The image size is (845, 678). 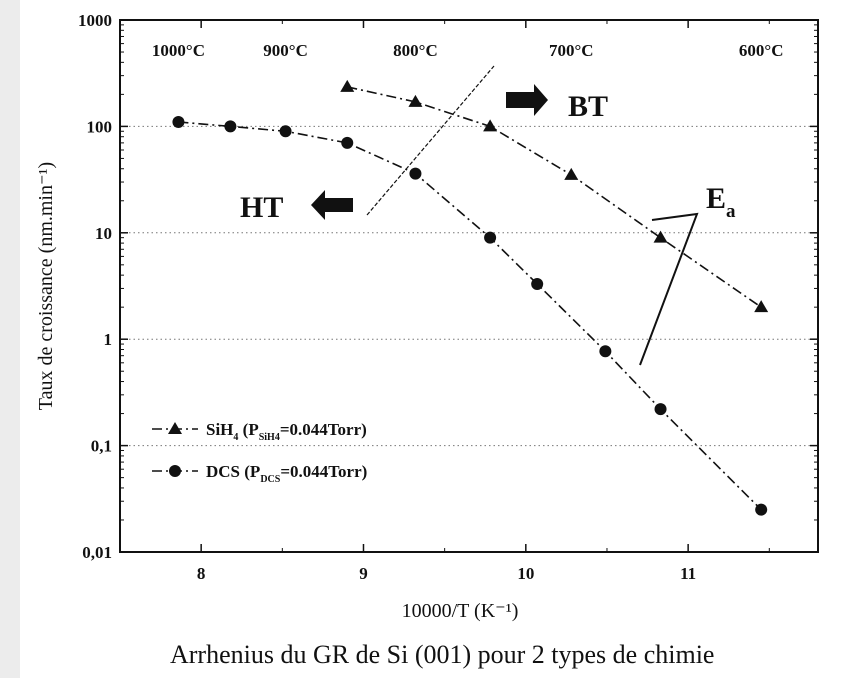 I want to click on ea-pointer, so click(x=669, y=289).